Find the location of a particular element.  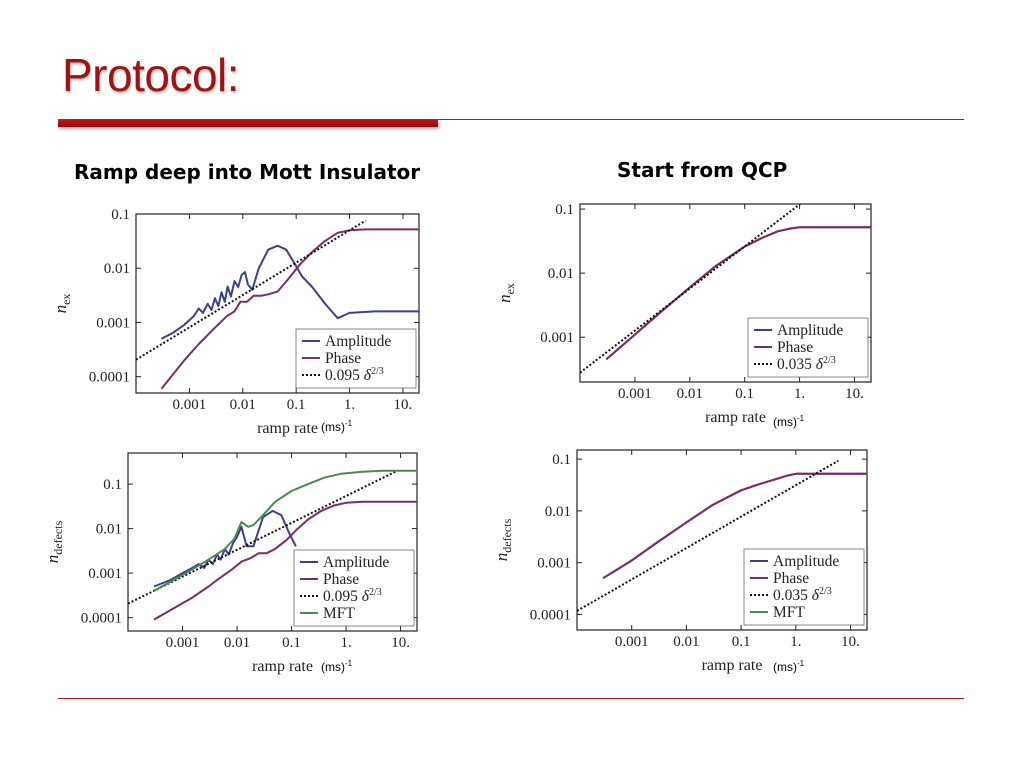

column-heading-right: Start from QCP is located at coordinates (702, 170).